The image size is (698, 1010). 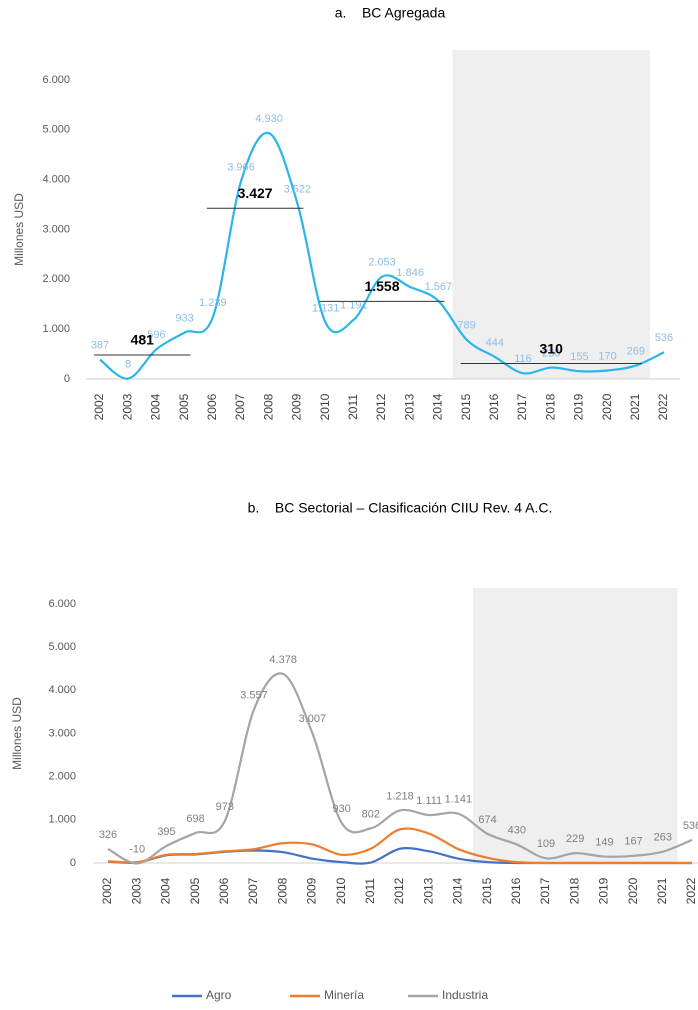 What do you see at coordinates (56, 130) in the screenshot?
I see `y-tick-label: 5.000` at bounding box center [56, 130].